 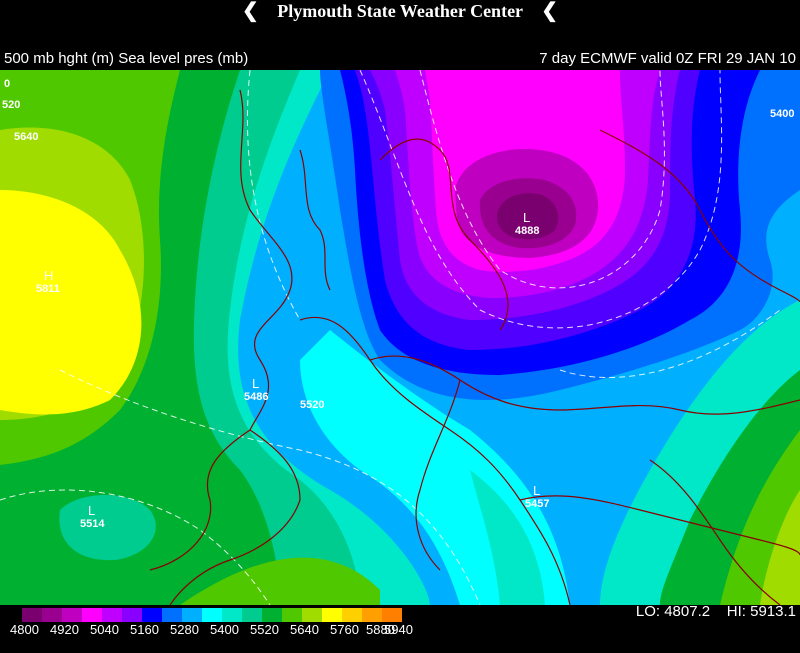 What do you see at coordinates (224, 629) in the screenshot?
I see `legend-tick: 5400` at bounding box center [224, 629].